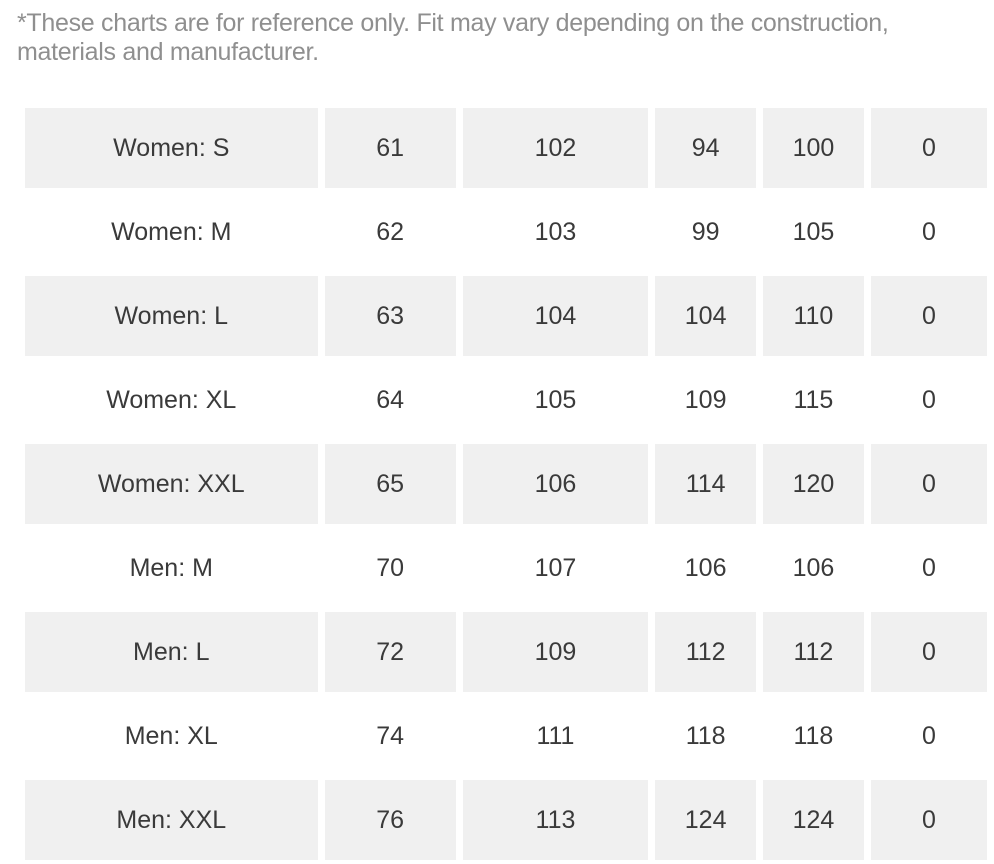  Describe the element at coordinates (813, 484) in the screenshot. I see `value-cell: 120` at that location.